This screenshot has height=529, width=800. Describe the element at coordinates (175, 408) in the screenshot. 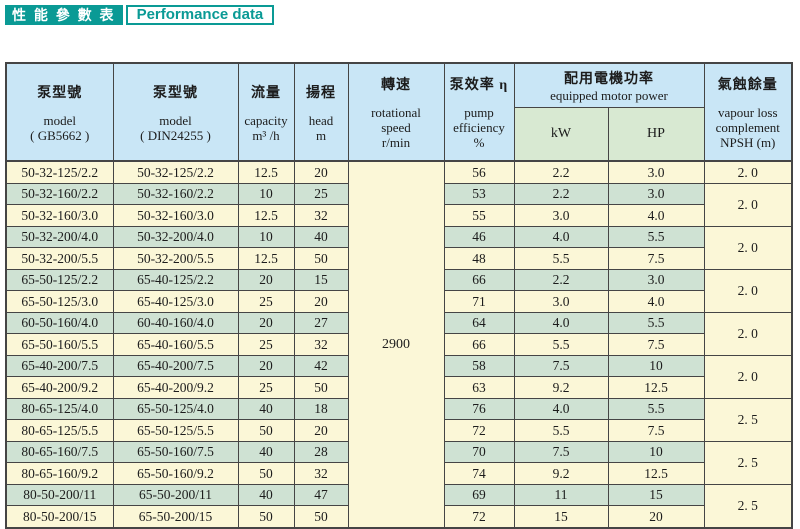

I see `cell-model-din: 65-50-125/4.0` at that location.